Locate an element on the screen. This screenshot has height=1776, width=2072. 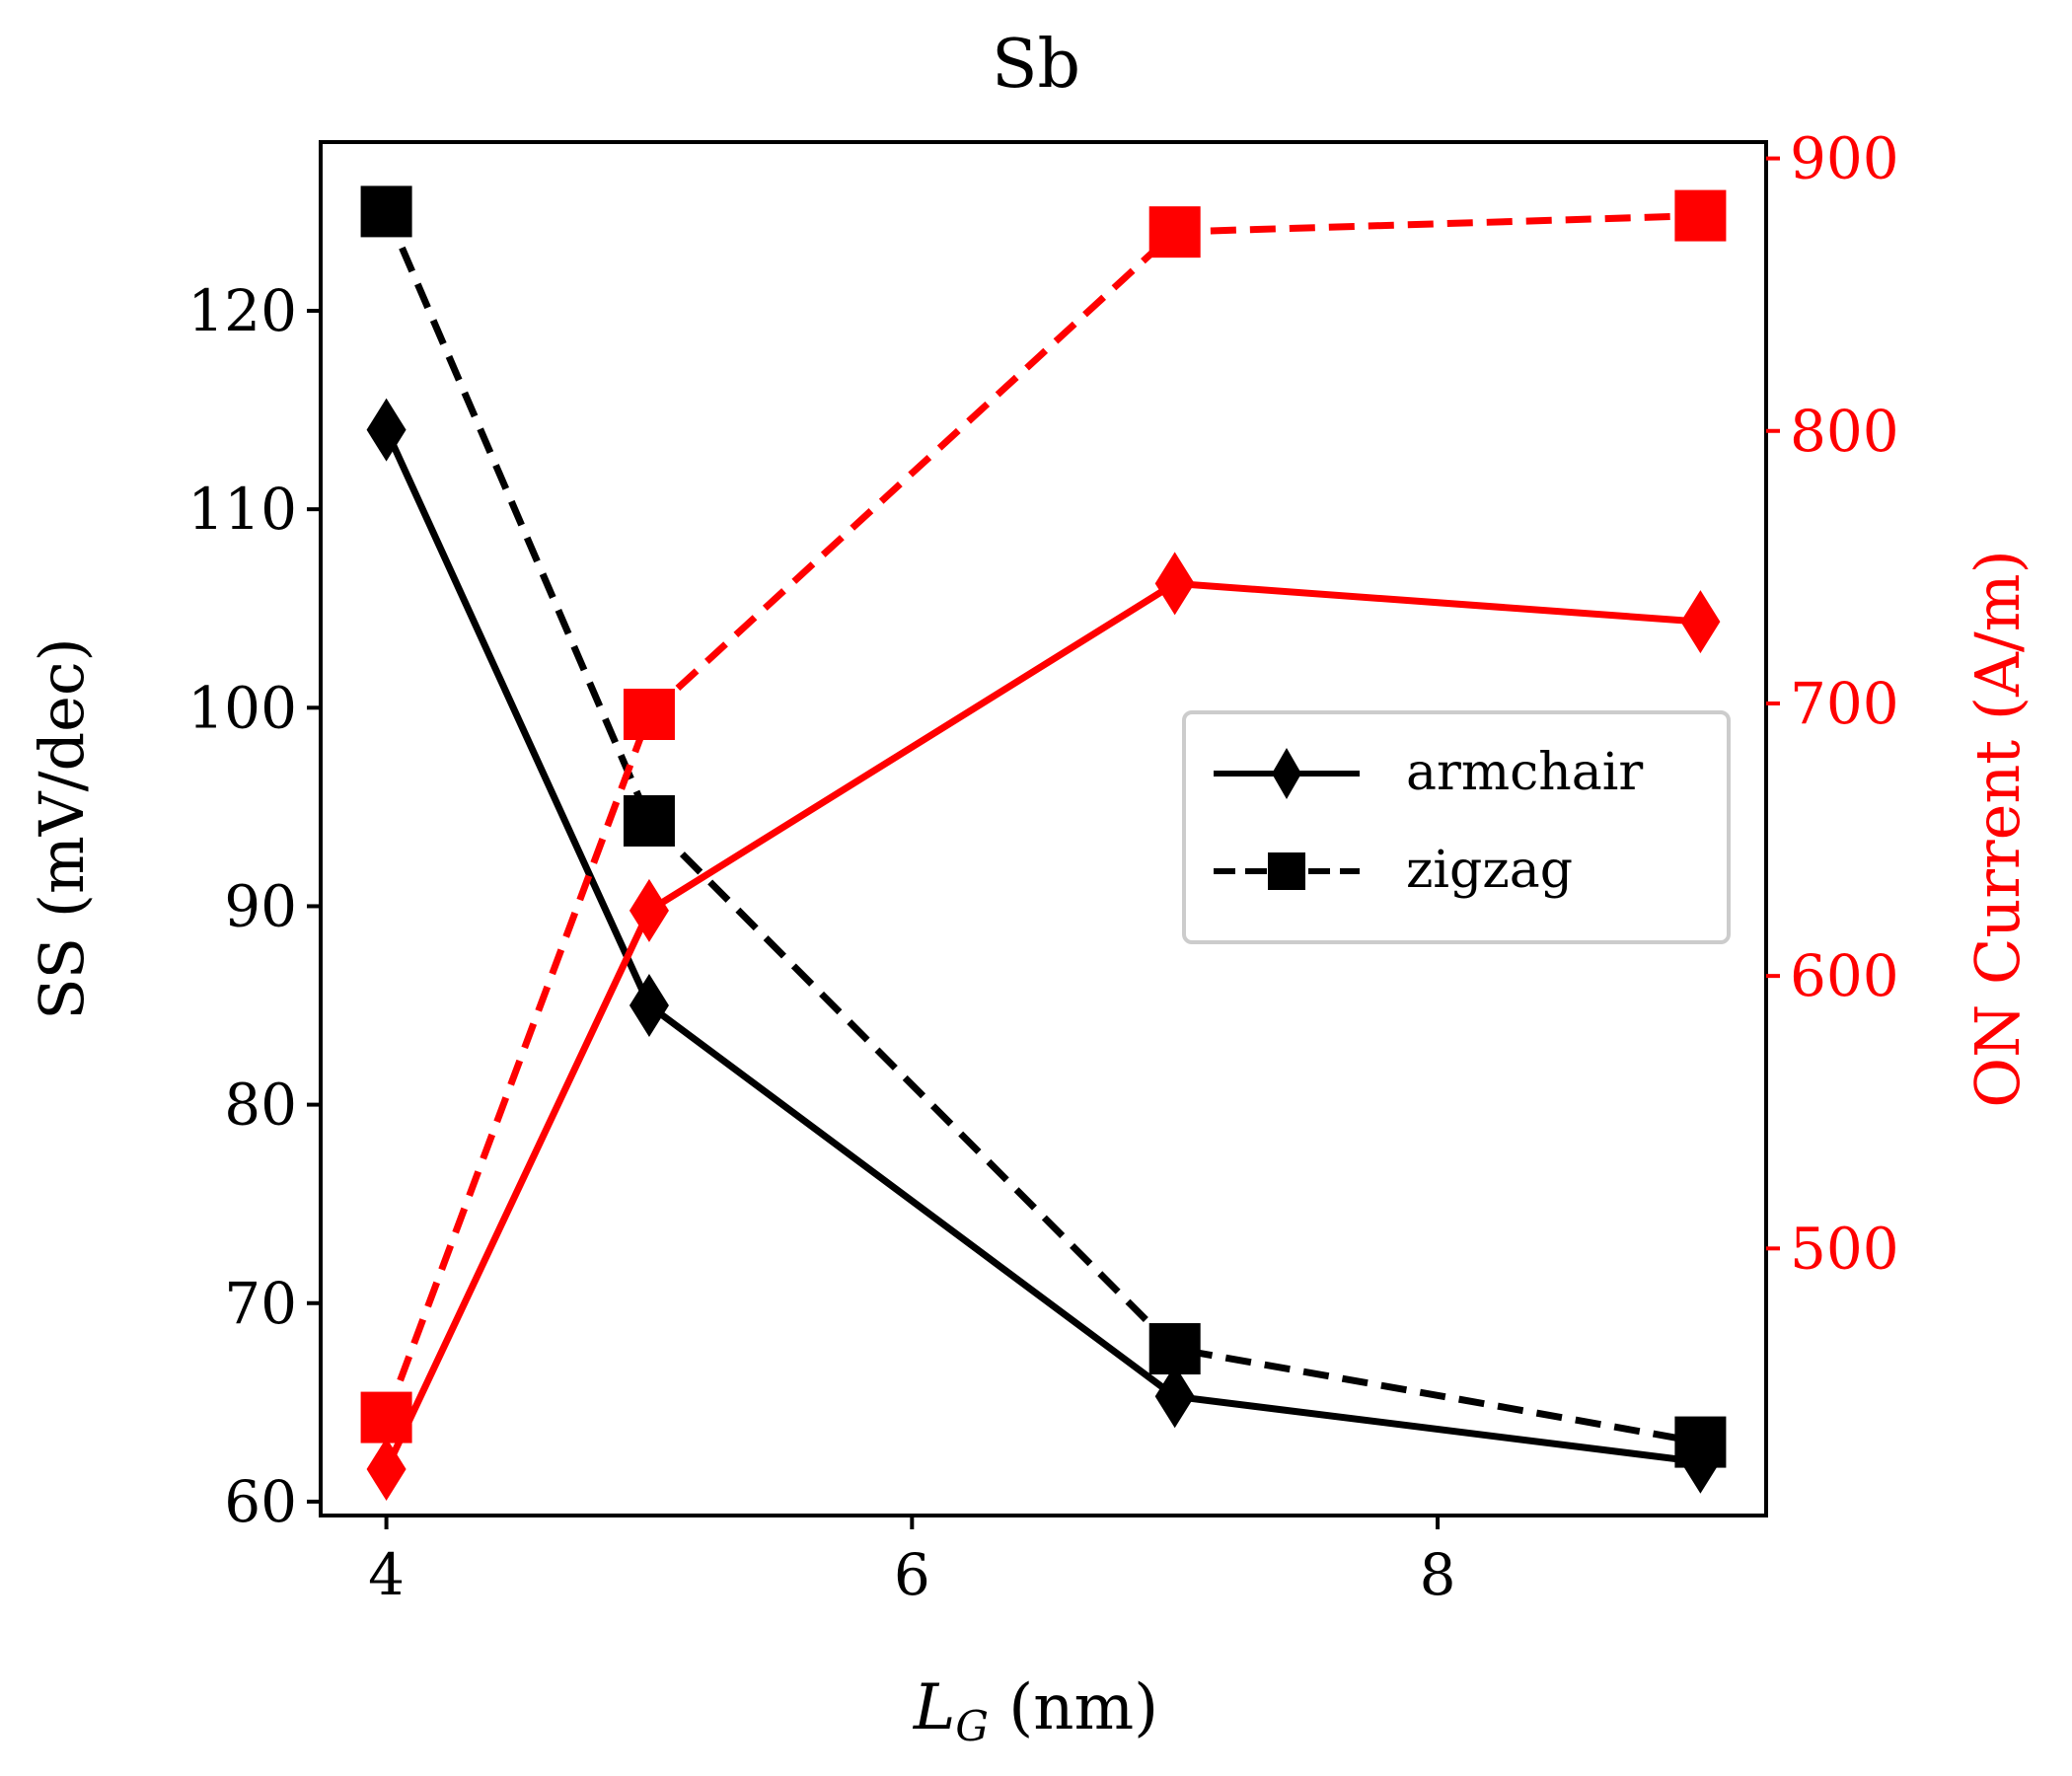
legend: armchair zigzag is located at coordinates (1456, 827).